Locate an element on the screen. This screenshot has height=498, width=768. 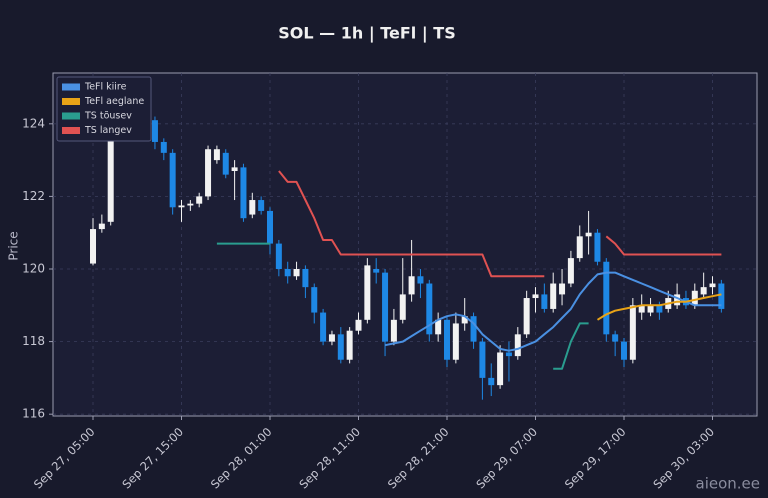
x-tick-label: Sep 28, 01:00 is located at coordinates (241, 458).